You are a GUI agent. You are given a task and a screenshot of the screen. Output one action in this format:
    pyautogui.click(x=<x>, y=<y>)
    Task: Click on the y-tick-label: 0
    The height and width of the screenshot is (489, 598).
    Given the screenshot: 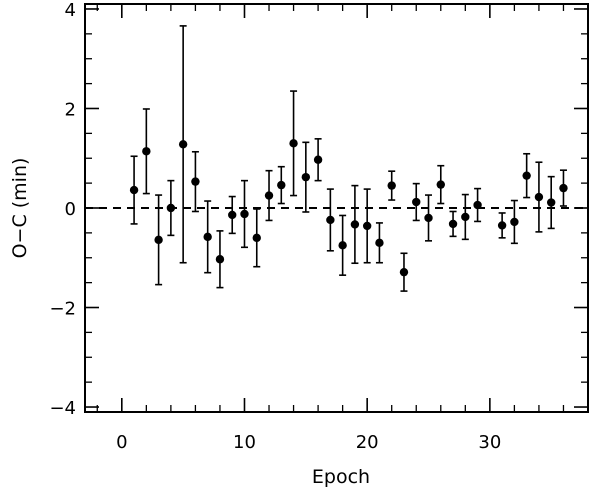 What is the action you would take?
    pyautogui.click(x=70, y=209)
    